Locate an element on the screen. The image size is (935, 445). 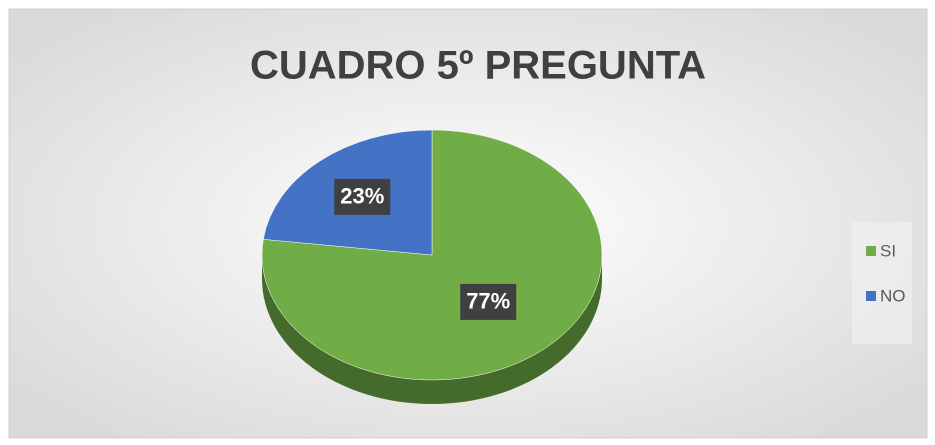
chart-title: CUADRO 5º PREGUNTA is located at coordinates (478, 66).